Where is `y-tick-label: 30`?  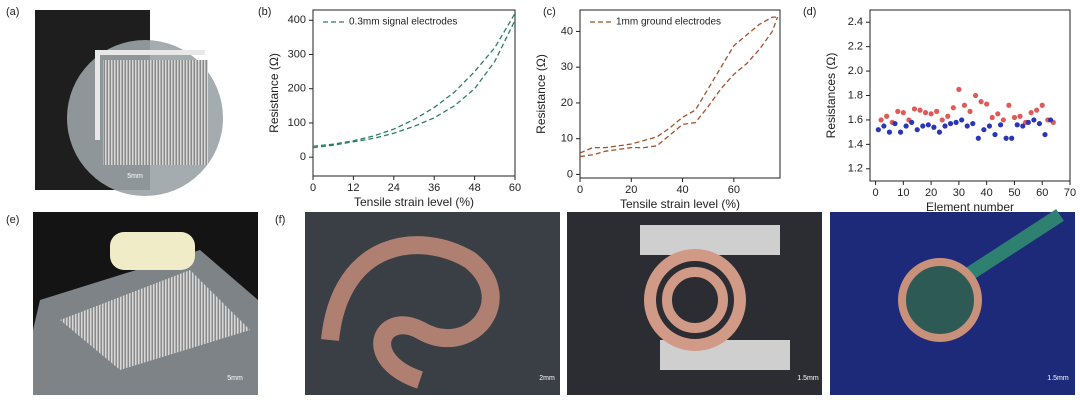
y-tick-label: 30 is located at coordinates (567, 67).